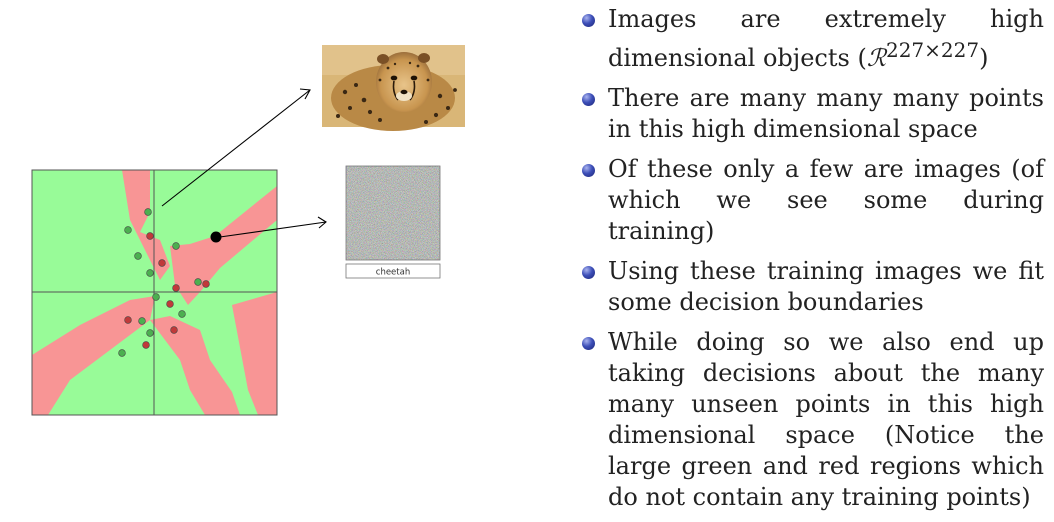 Image resolution: width=1054 pixels, height=522 pixels. Describe the element at coordinates (216, 237) in the screenshot. I see `unseen-point` at that location.